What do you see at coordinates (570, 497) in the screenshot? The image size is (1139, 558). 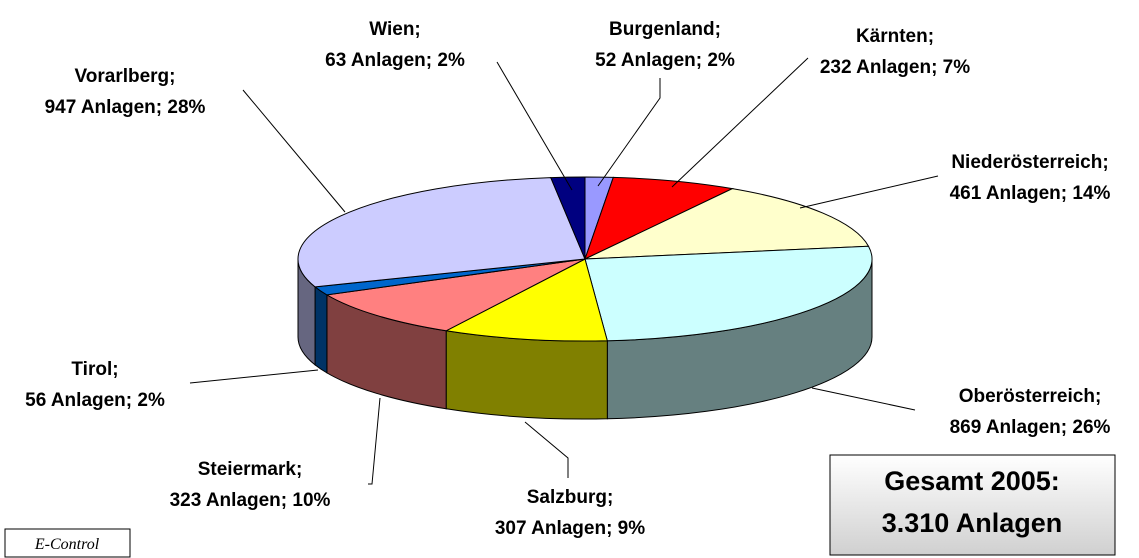 I see `slice-label-name: Salzburg;` at bounding box center [570, 497].